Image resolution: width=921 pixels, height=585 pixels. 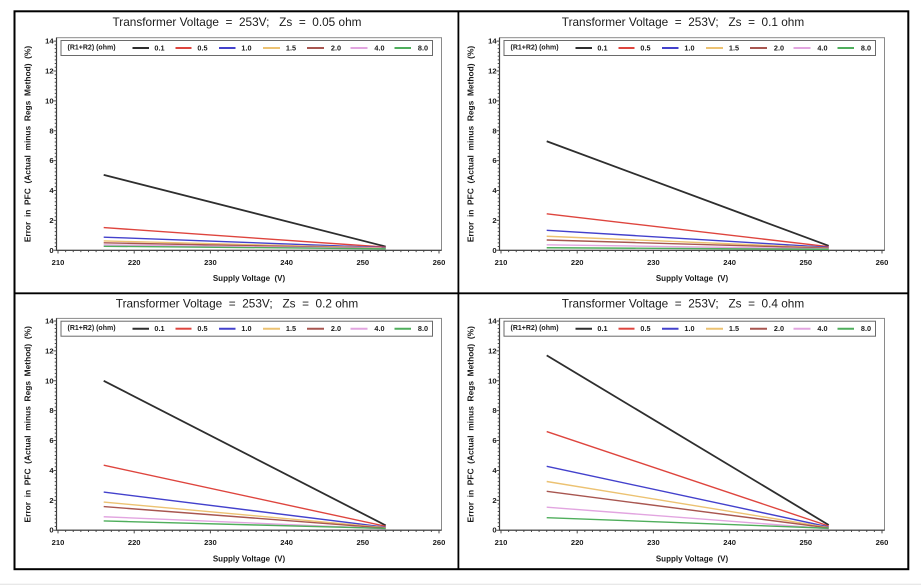 I want to click on svg-text:Transformer Voltage = 253V;: Transformer Voltage = 253V; Zs = 0.2 ohm, so click(x=236, y=304).